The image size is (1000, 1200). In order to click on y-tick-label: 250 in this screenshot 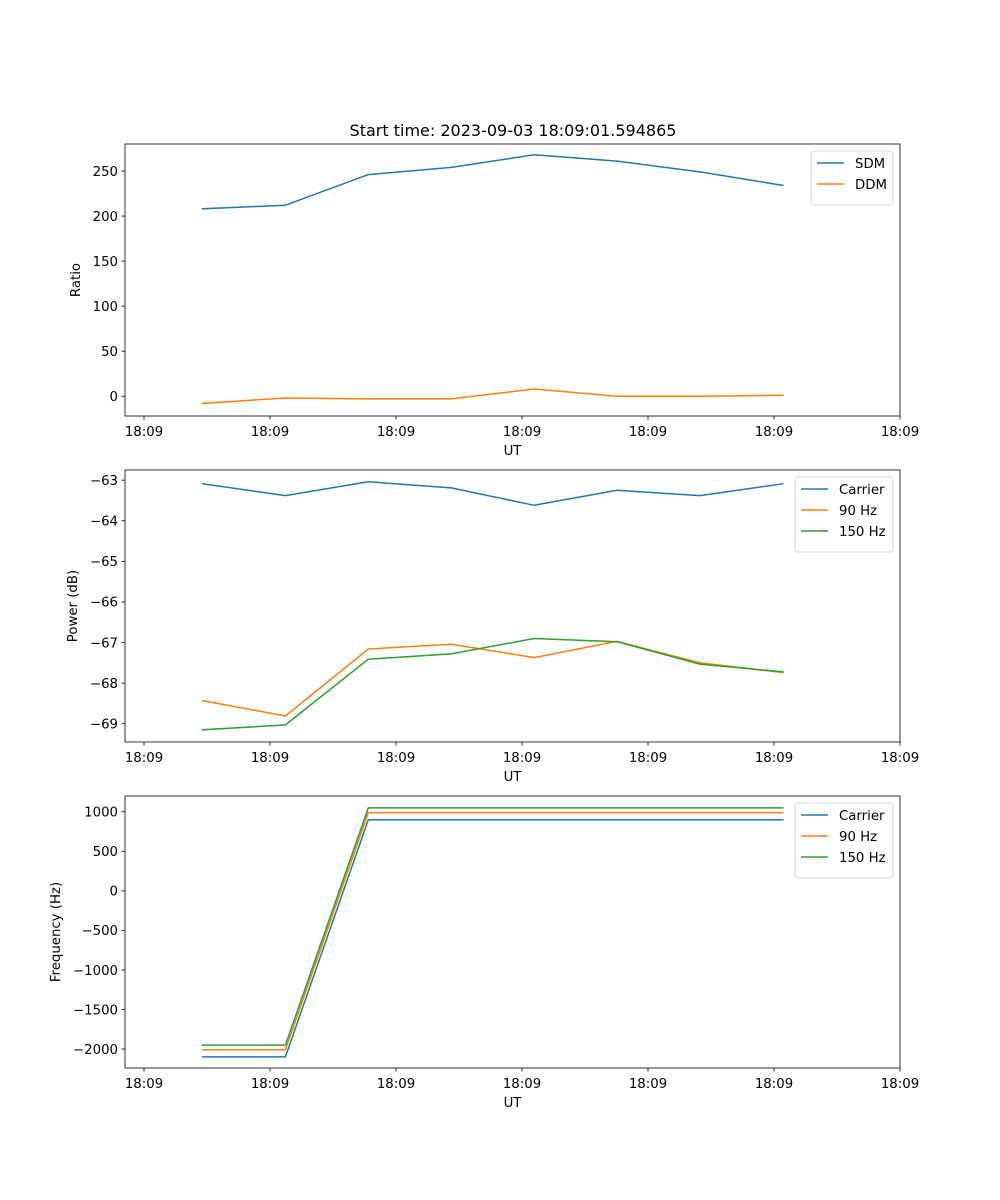, I will do `click(105, 172)`.